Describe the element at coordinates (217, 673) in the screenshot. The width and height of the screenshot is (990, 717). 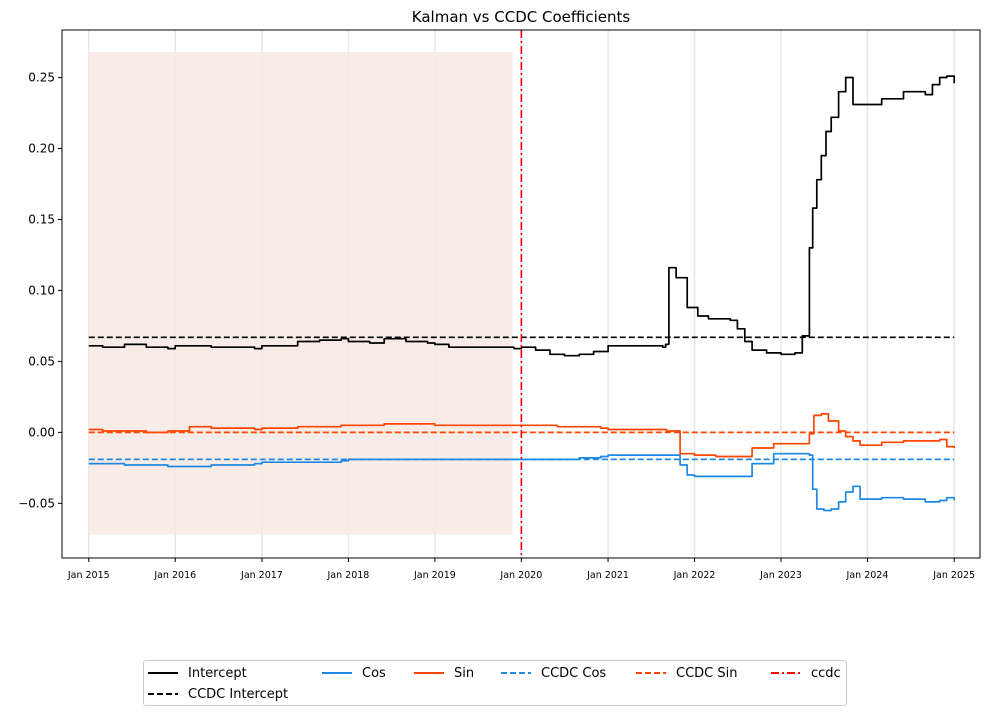
I see `legend-label: Intercept` at that location.